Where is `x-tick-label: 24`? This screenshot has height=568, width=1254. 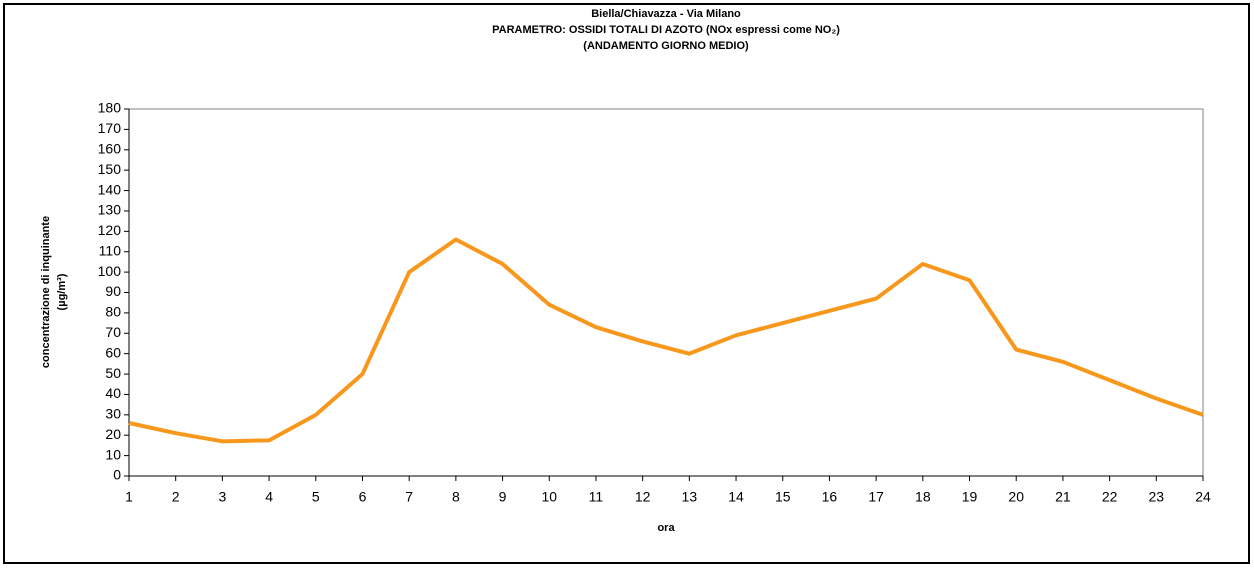 x-tick-label: 24 is located at coordinates (1203, 497).